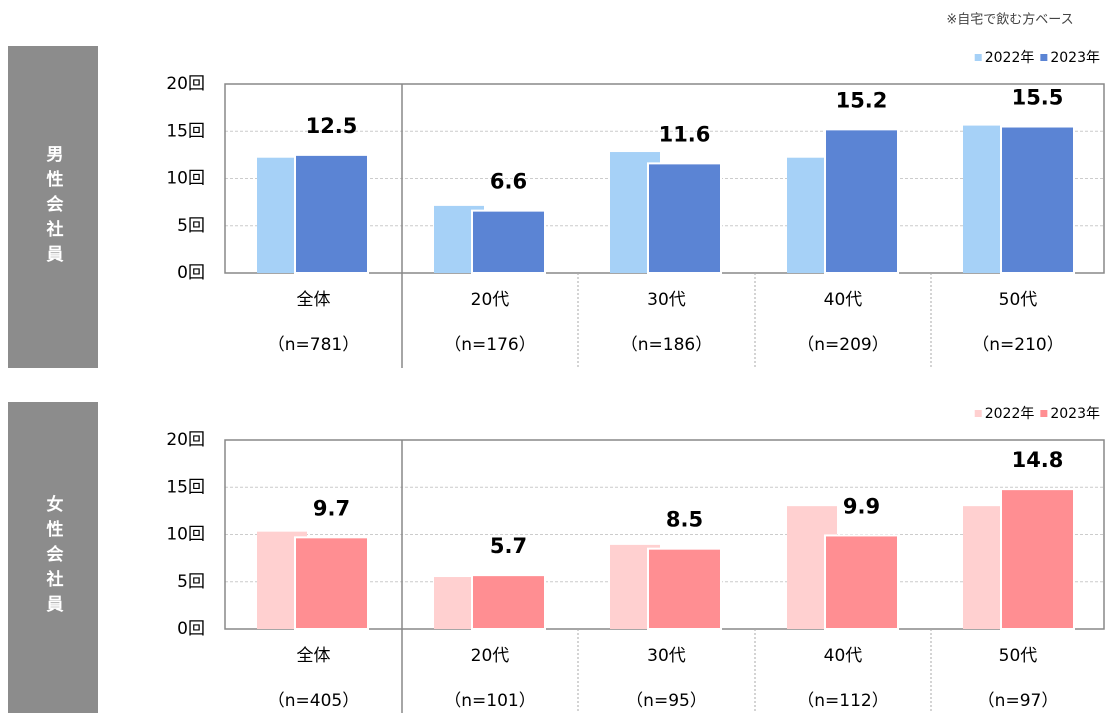  Describe the element at coordinates (666, 701) in the screenshot. I see `sample-size: （n=95）` at that location.